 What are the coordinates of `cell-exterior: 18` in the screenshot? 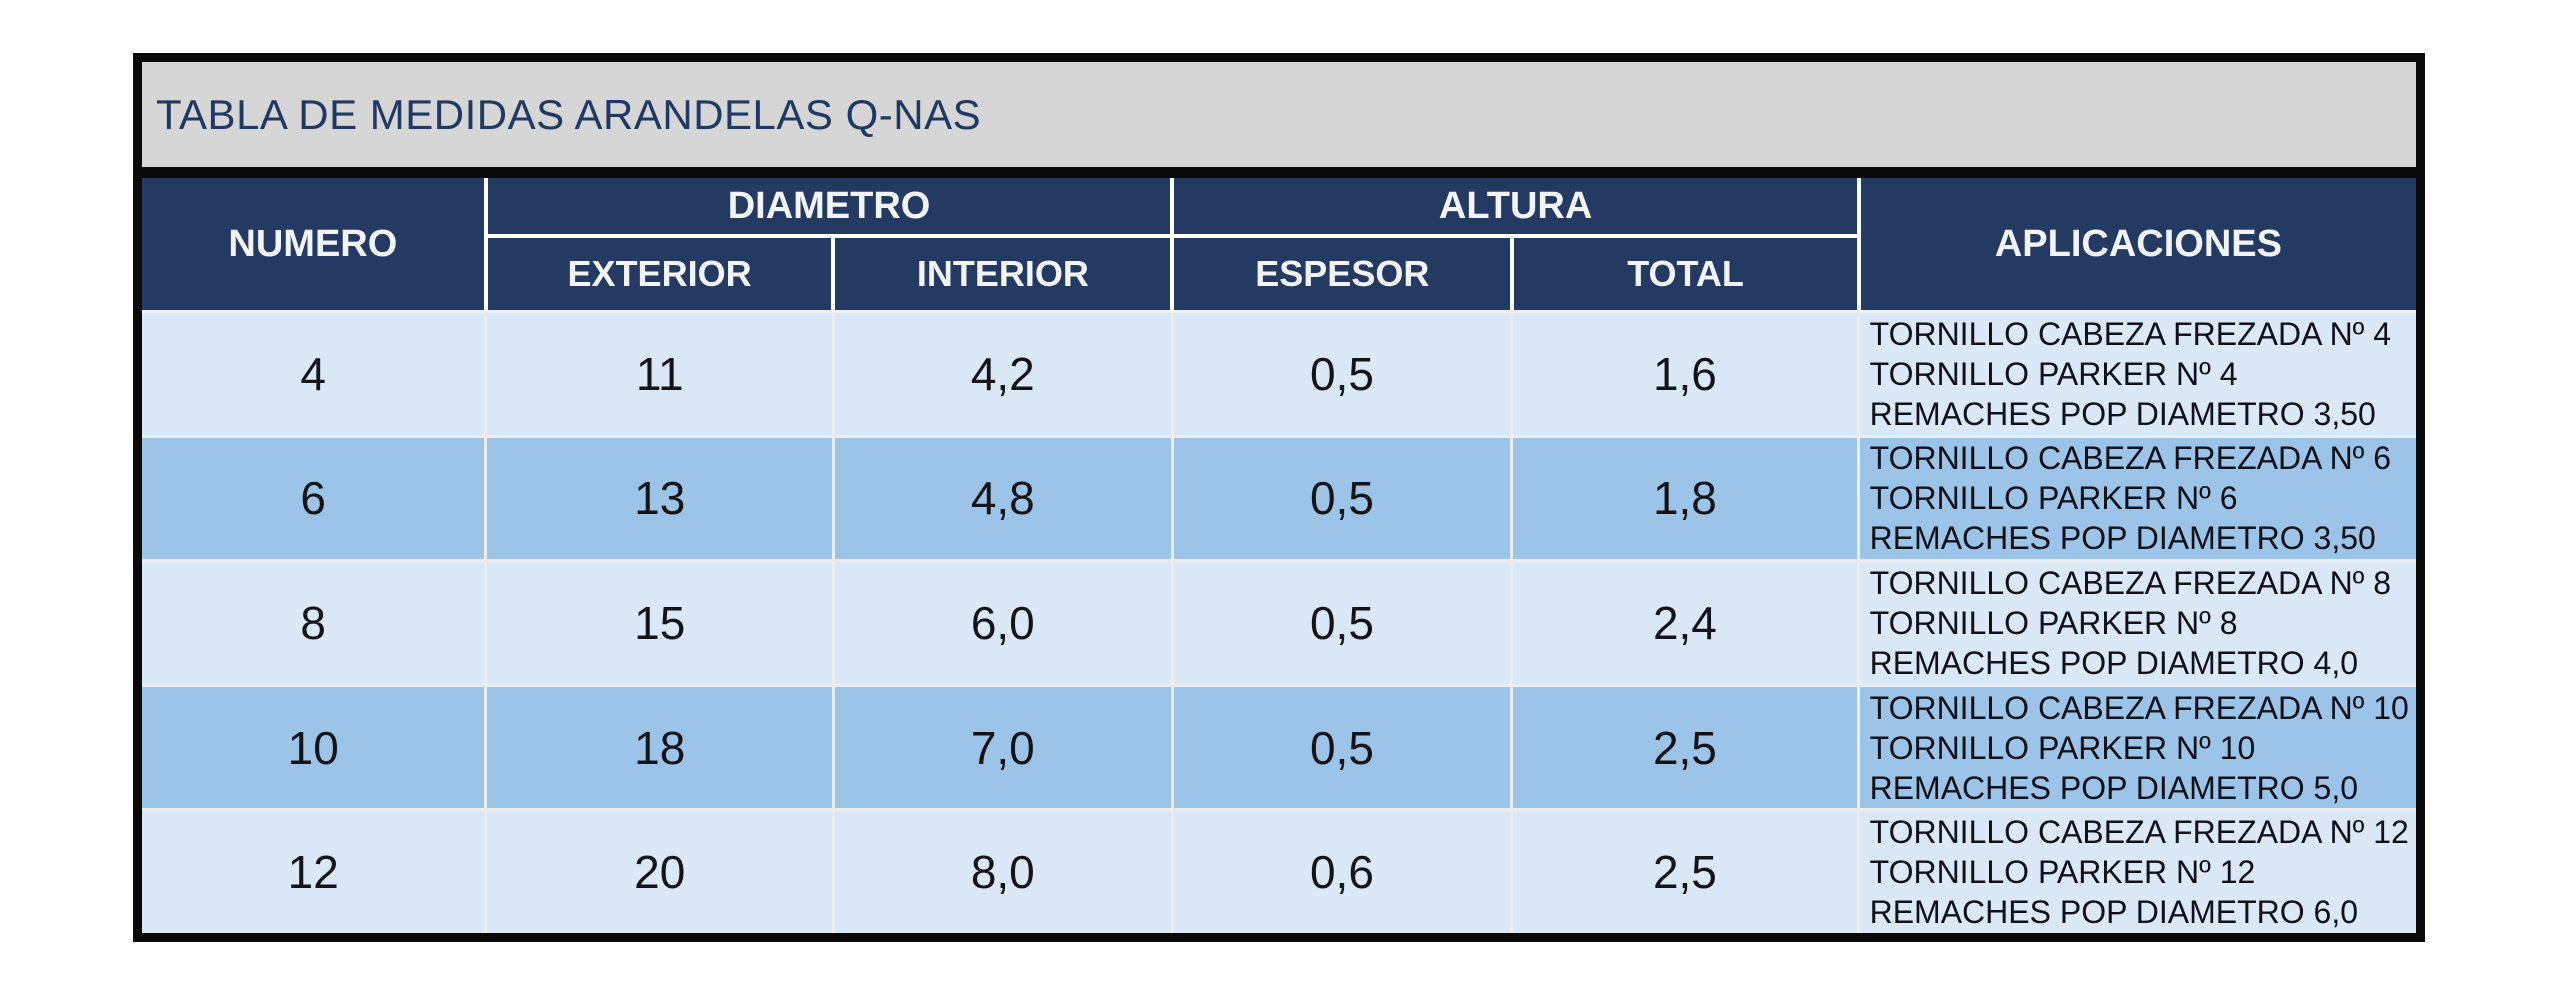 It's located at (659, 747).